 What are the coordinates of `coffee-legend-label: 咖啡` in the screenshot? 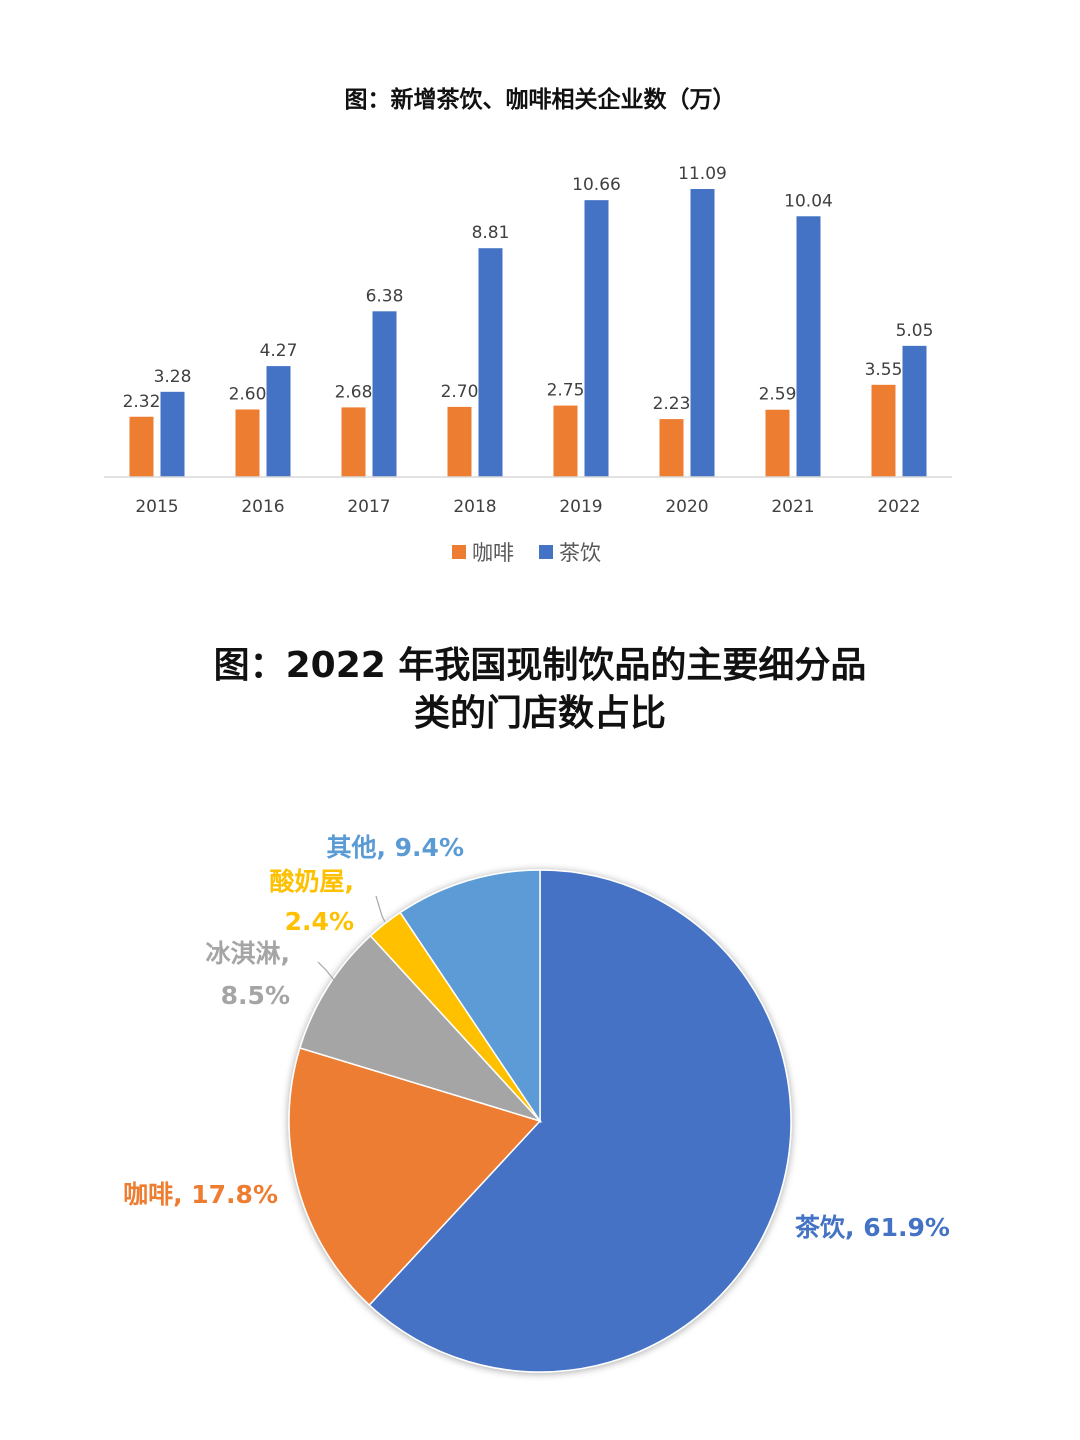 It's located at (493, 553).